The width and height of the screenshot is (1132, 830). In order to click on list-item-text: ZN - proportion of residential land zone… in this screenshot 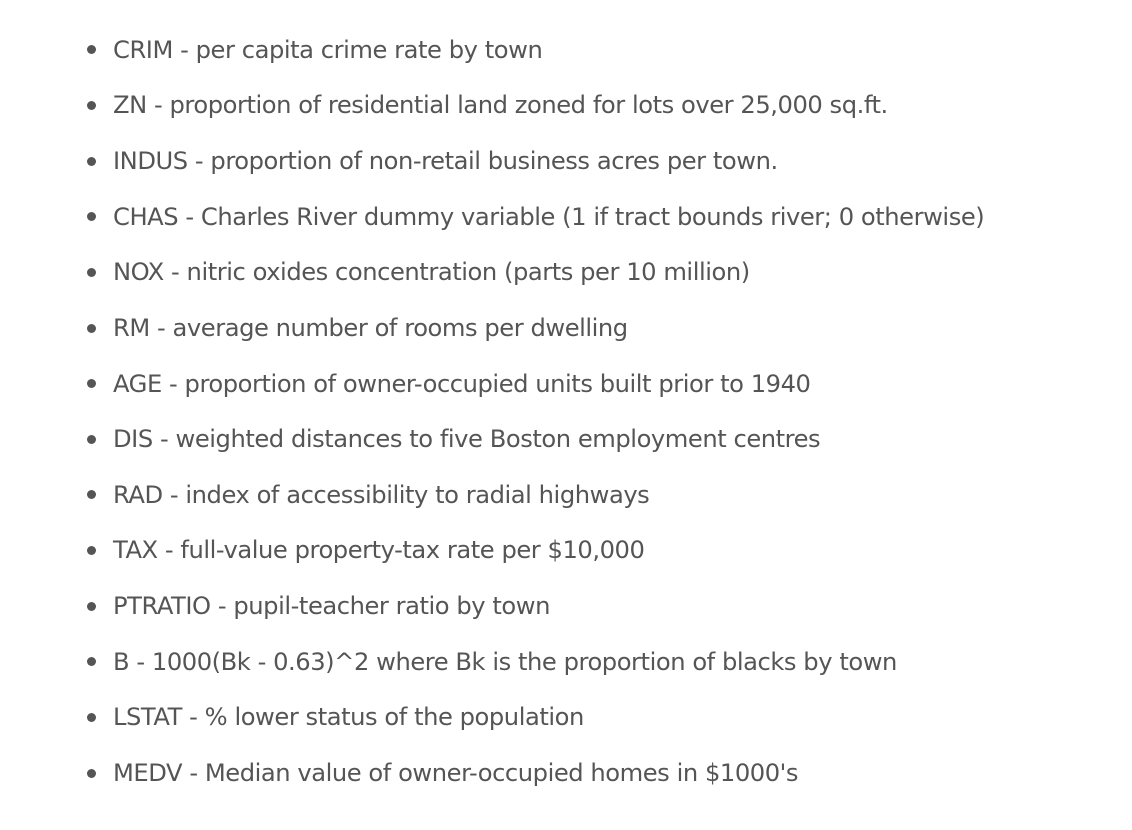, I will do `click(500, 105)`.